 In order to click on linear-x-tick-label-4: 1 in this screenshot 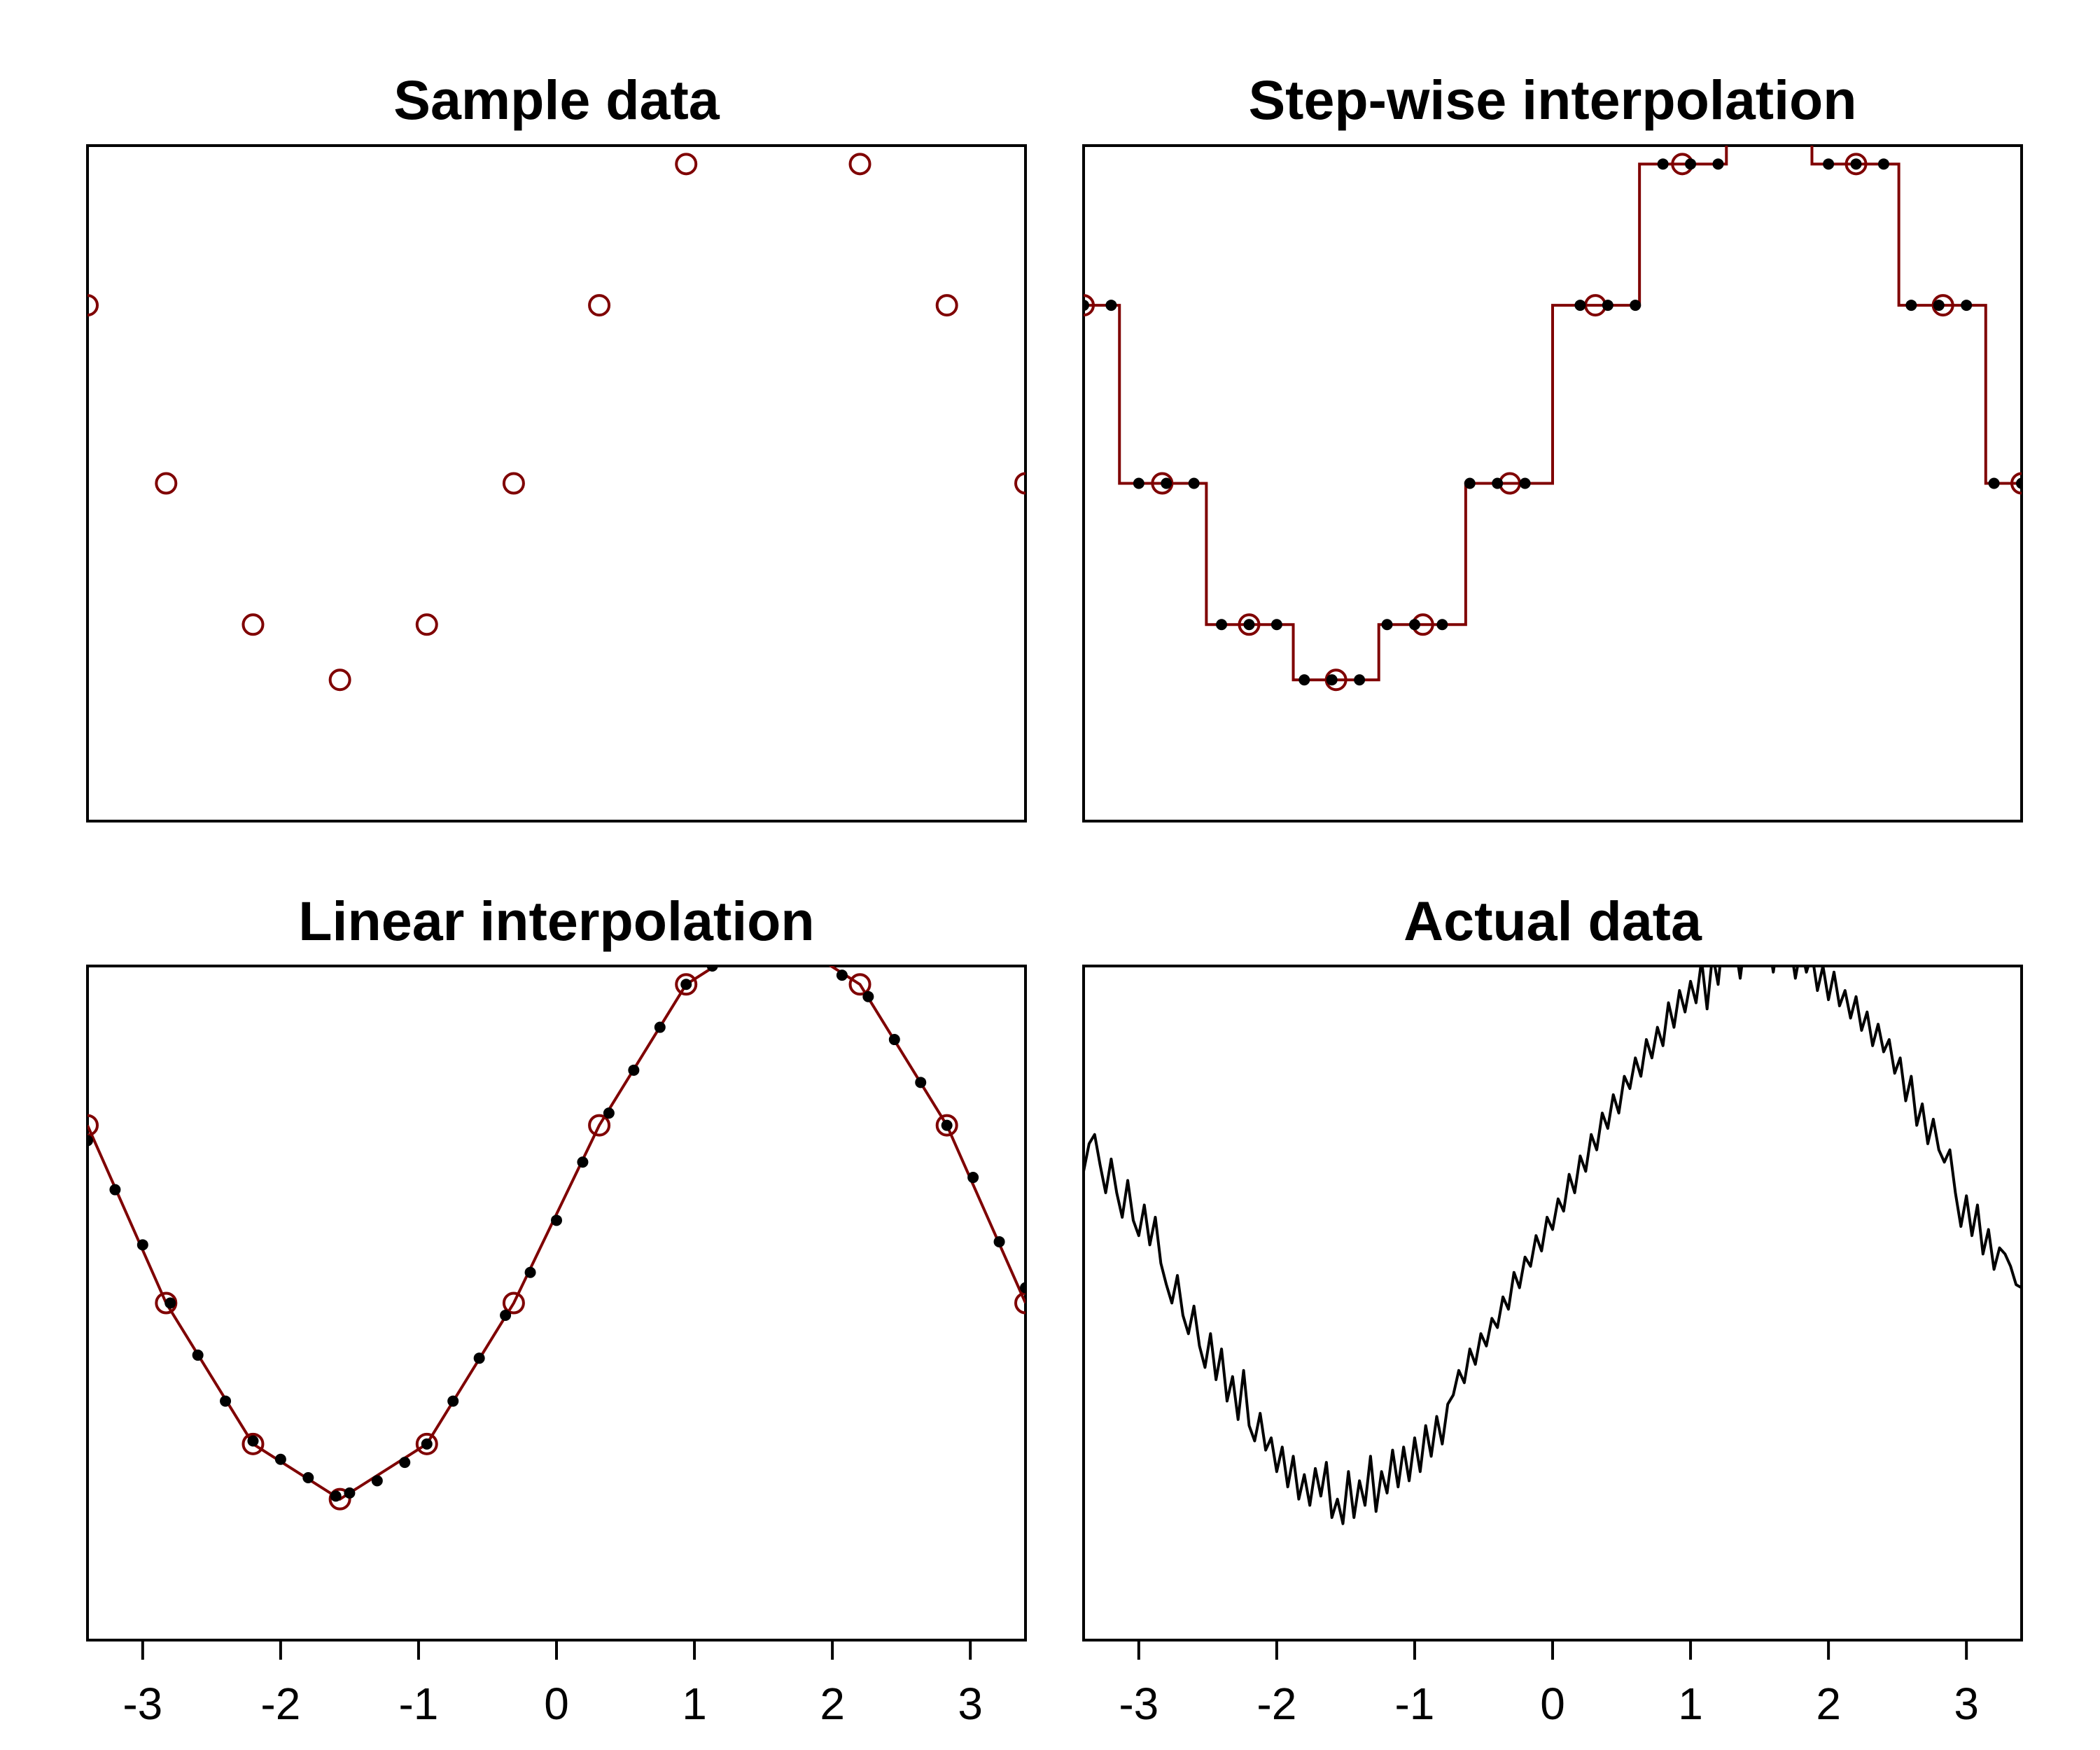, I will do `click(694, 1704)`.